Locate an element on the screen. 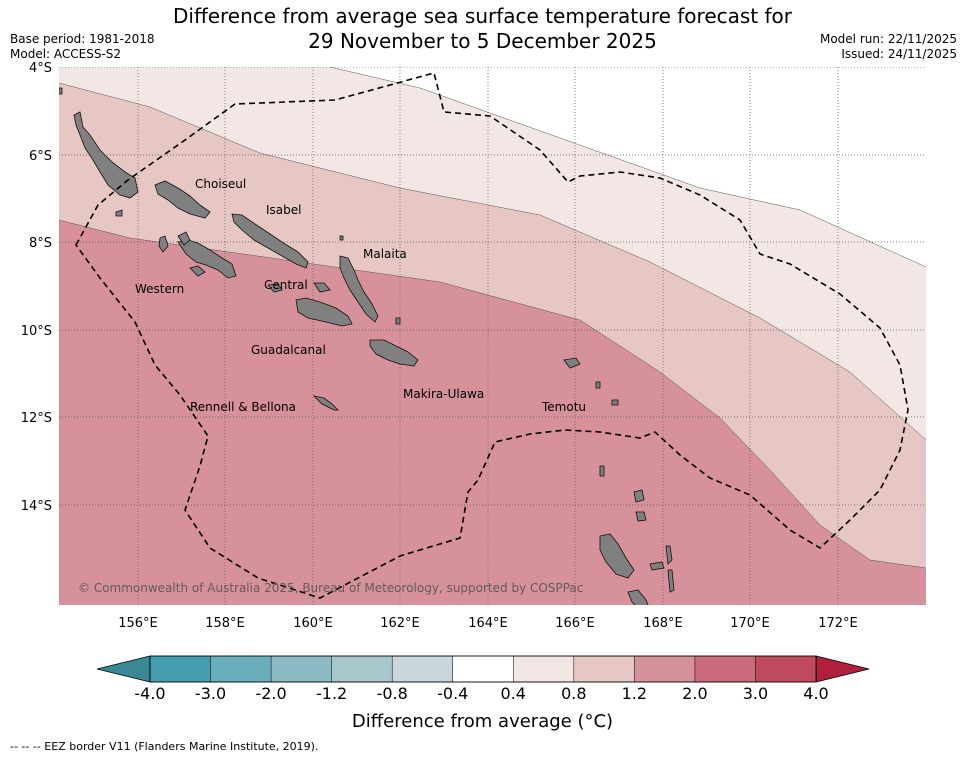 Image resolution: width=965 pixels, height=758 pixels. island-malakula is located at coordinates (638, 597).